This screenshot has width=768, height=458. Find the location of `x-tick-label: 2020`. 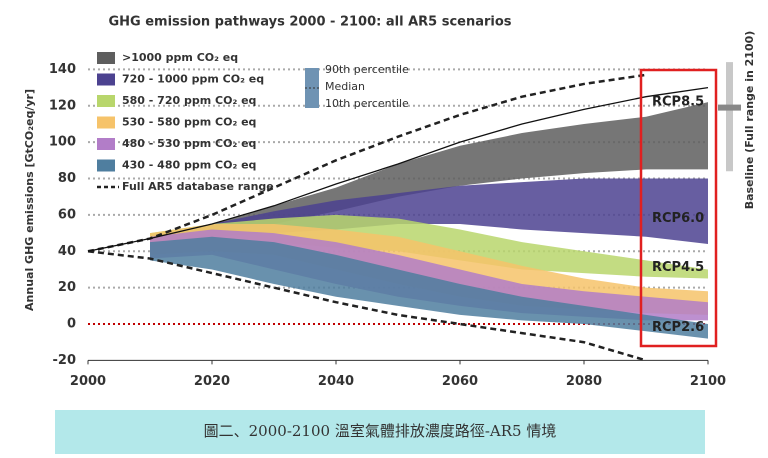

x-tick-label: 2020 is located at coordinates (212, 381).